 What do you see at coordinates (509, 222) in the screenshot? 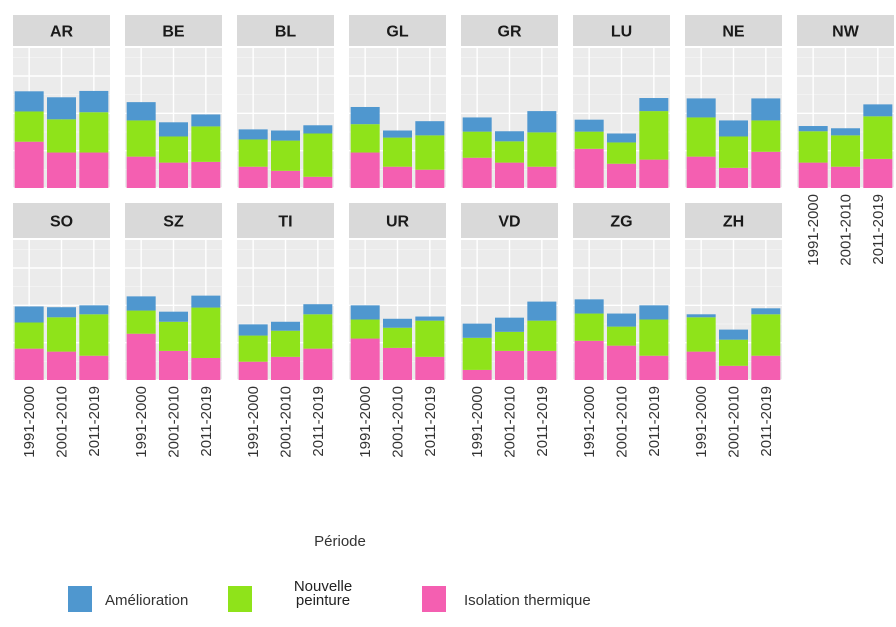
I see `strip-label: VD` at bounding box center [509, 222].